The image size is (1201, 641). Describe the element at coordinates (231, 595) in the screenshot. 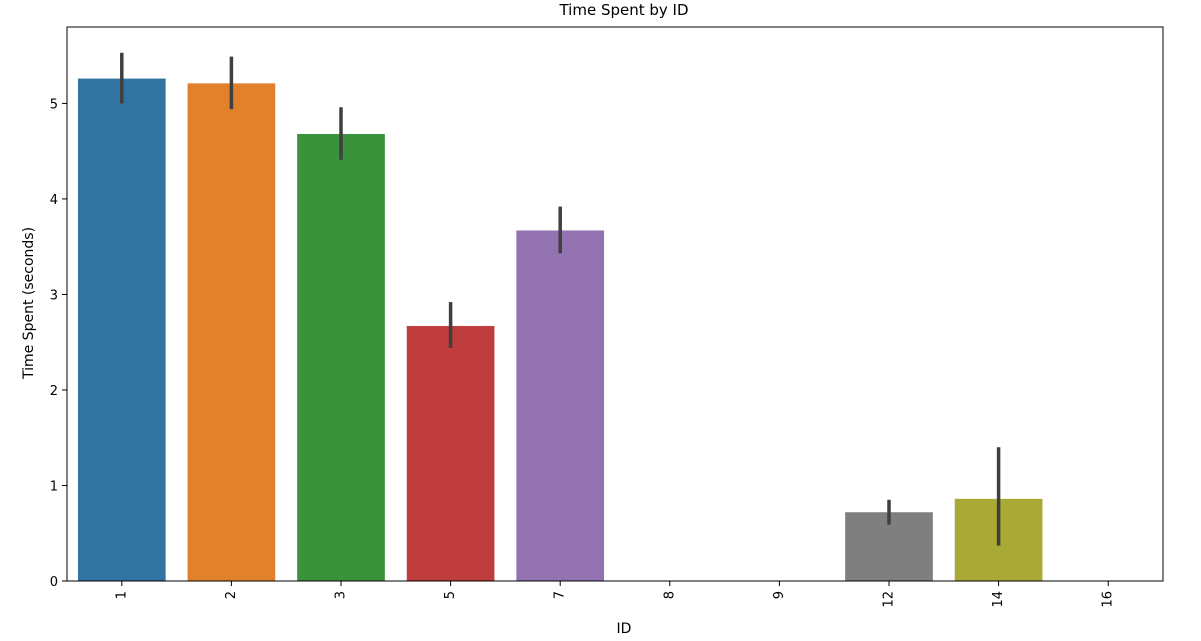

I see `x-tick-label-2: 2` at that location.